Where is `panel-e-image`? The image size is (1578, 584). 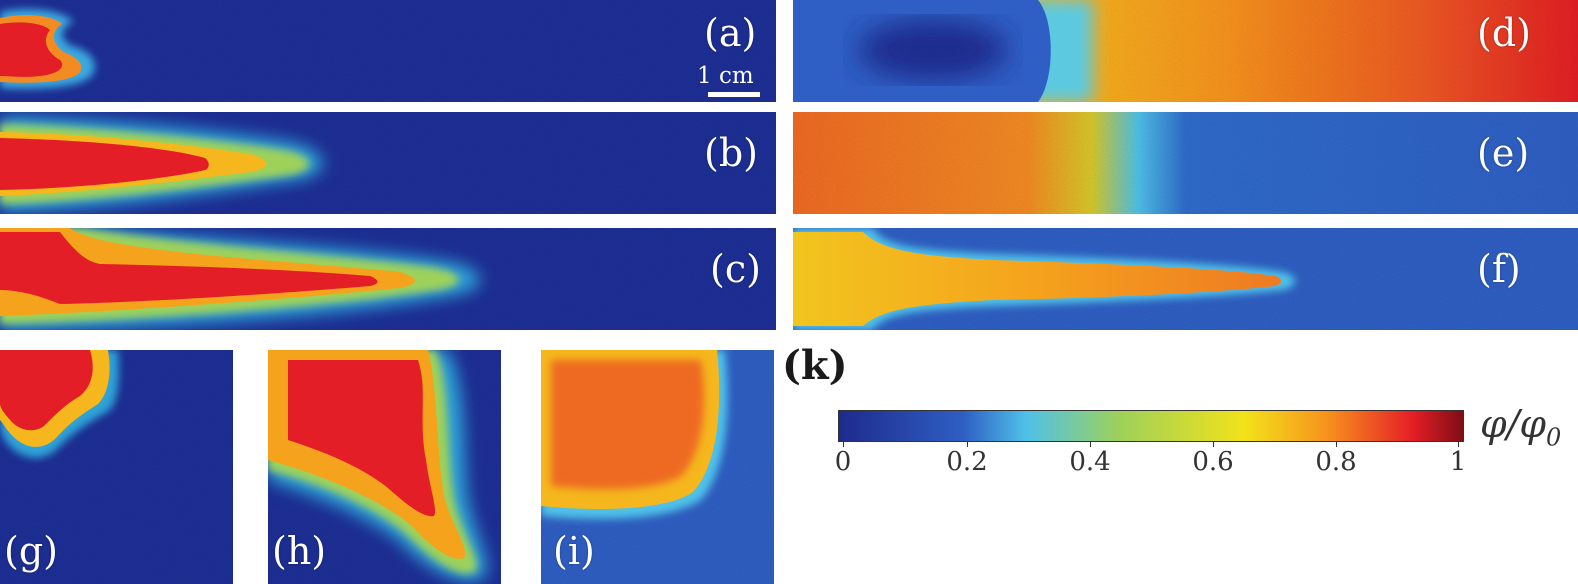 panel-e-image is located at coordinates (1185, 163).